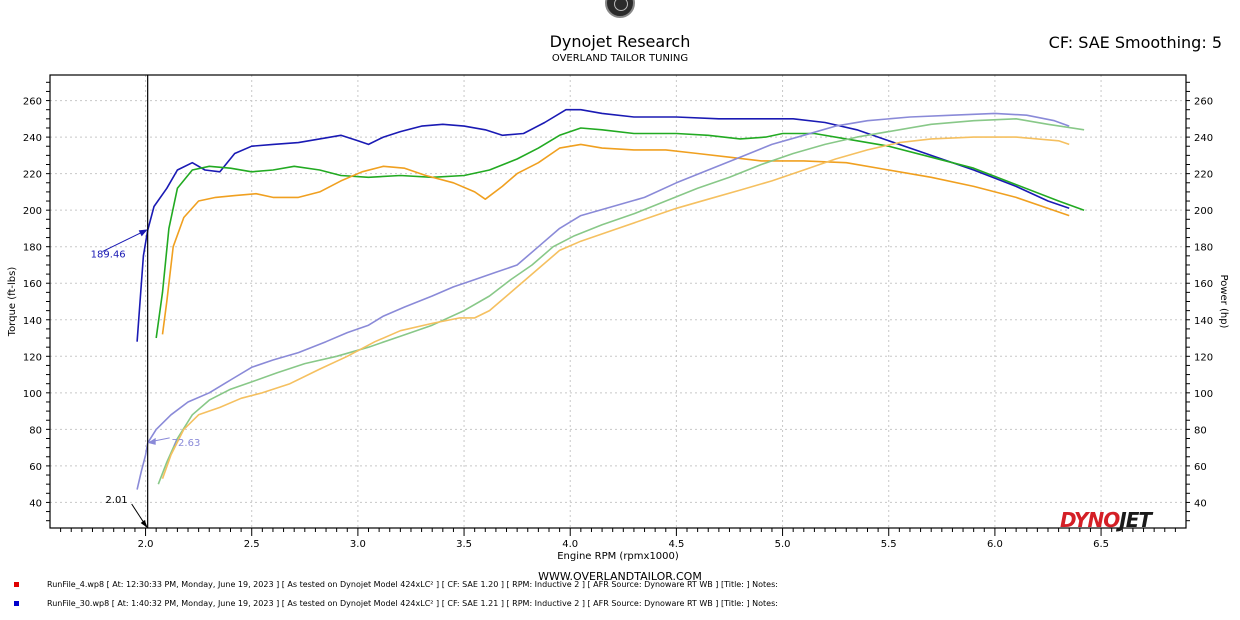  I want to click on torque-tick-label: 180, so click(32, 248).